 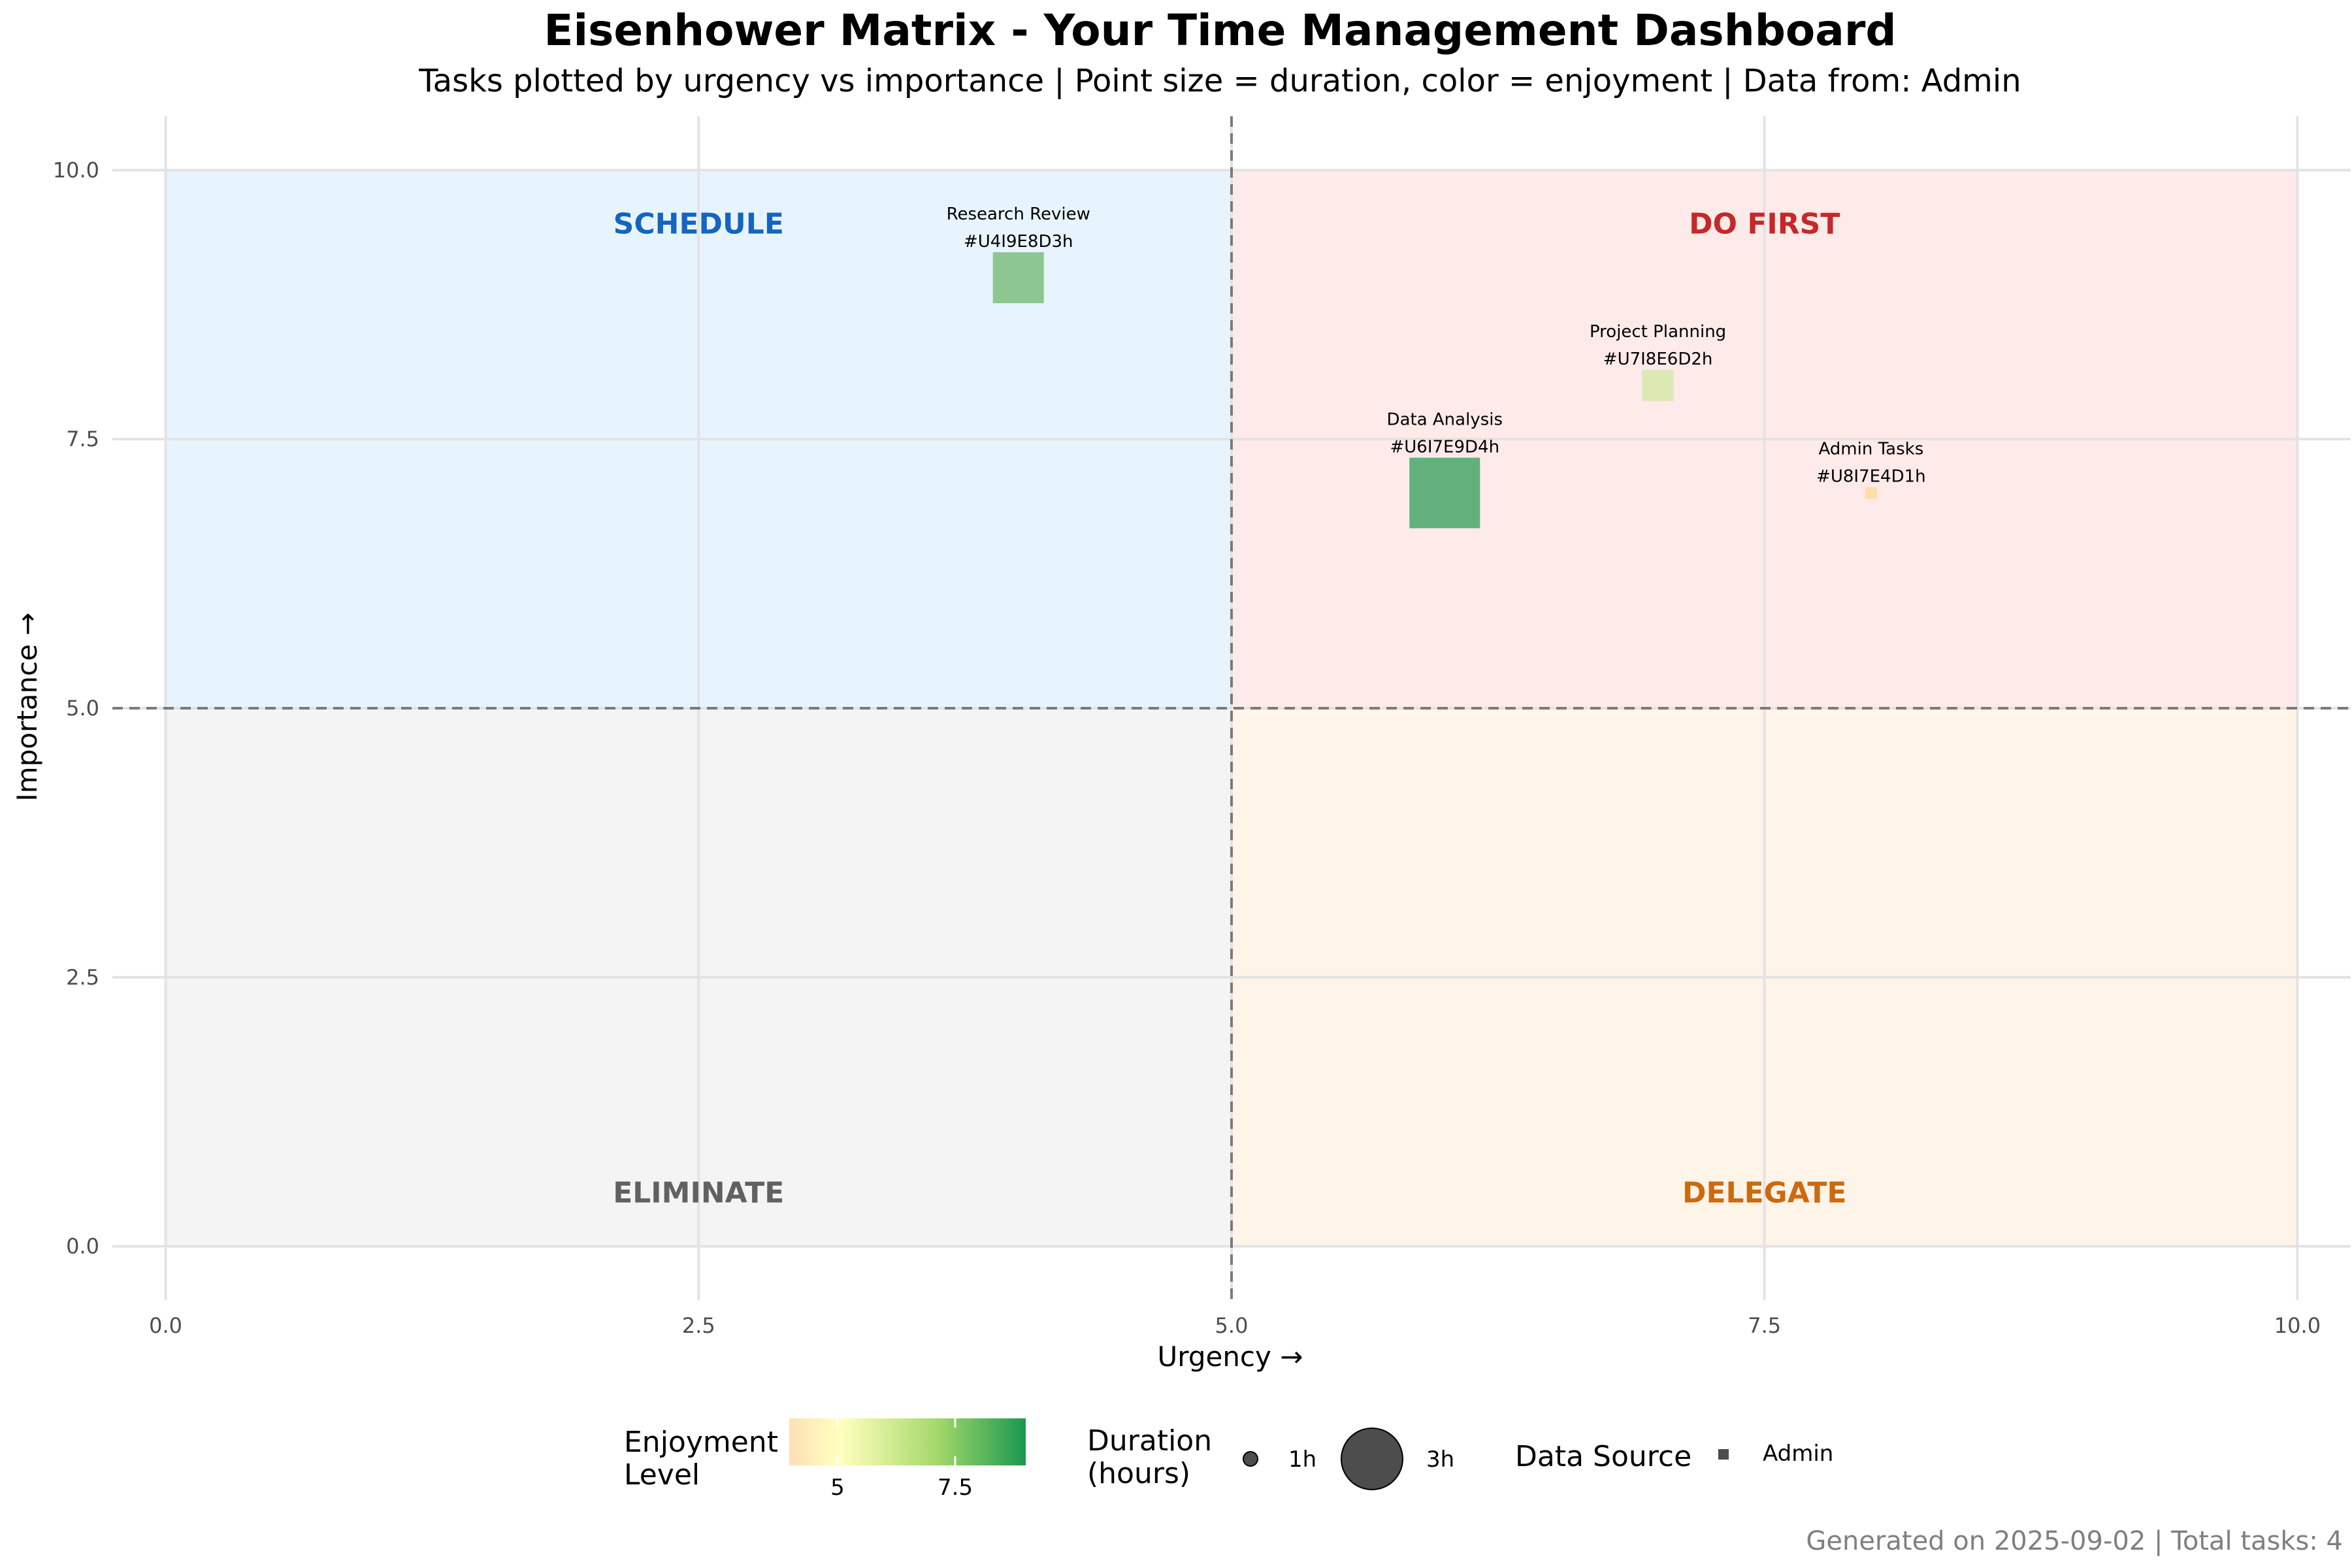 I want to click on task-id-admin-tasks: #U8I7E4D1h, so click(x=1871, y=477).